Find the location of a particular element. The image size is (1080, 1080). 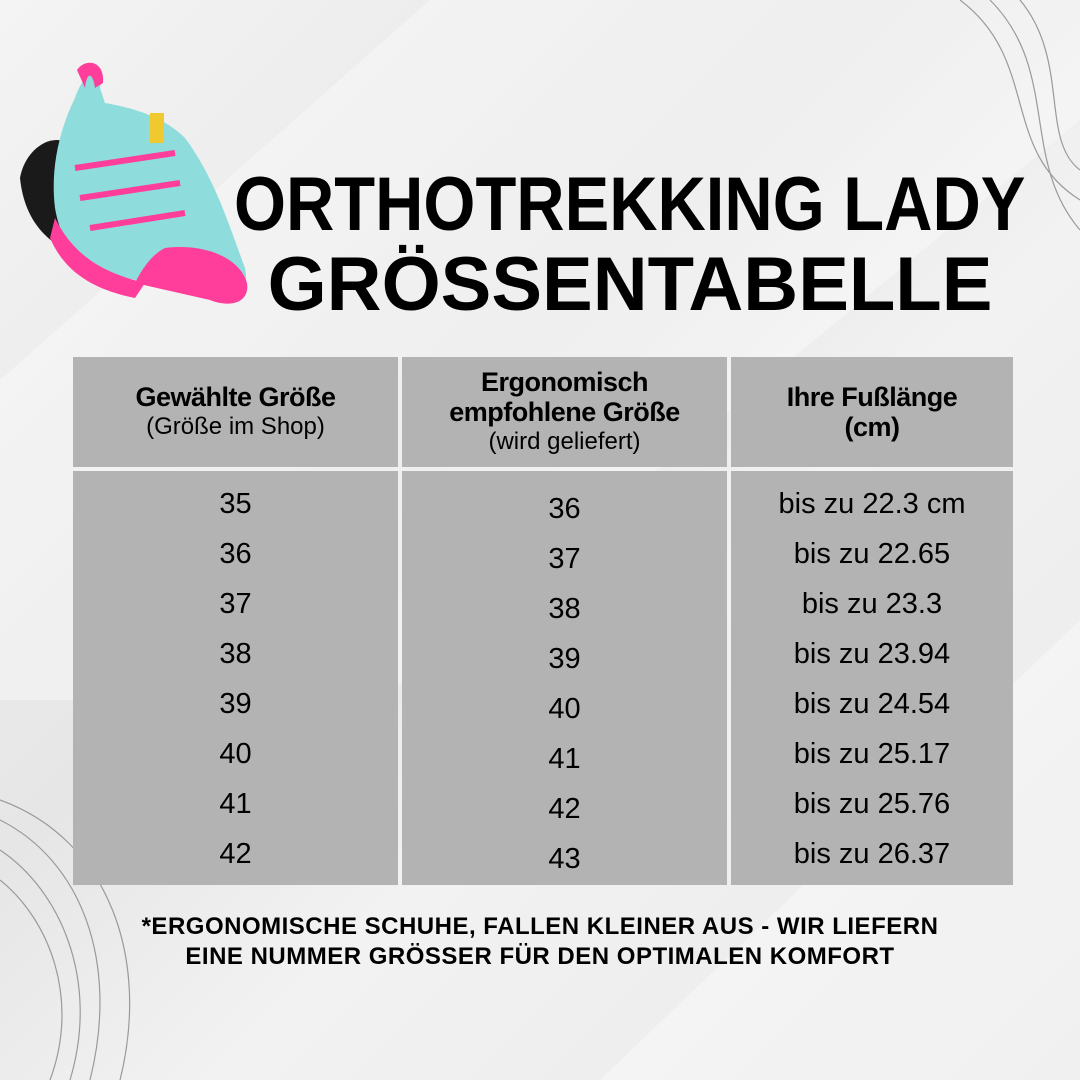

table-cell: 35 is located at coordinates (235, 504).